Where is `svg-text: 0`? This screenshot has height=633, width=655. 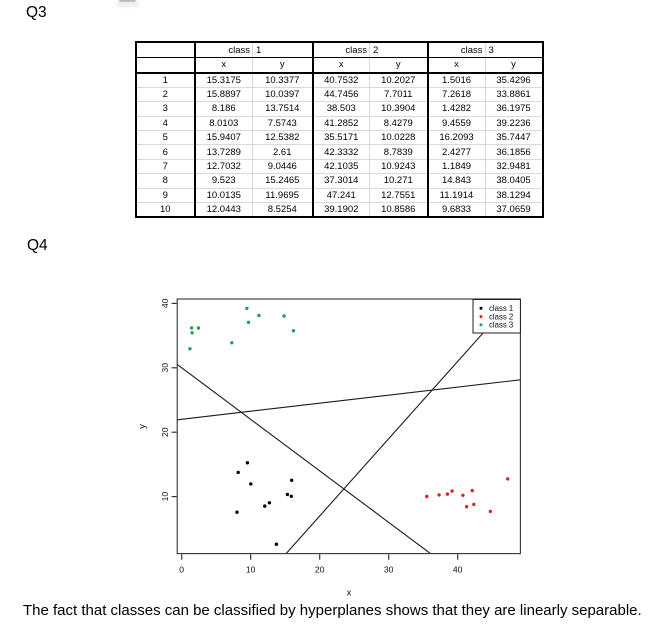
svg-text: 0 is located at coordinates (181, 570).